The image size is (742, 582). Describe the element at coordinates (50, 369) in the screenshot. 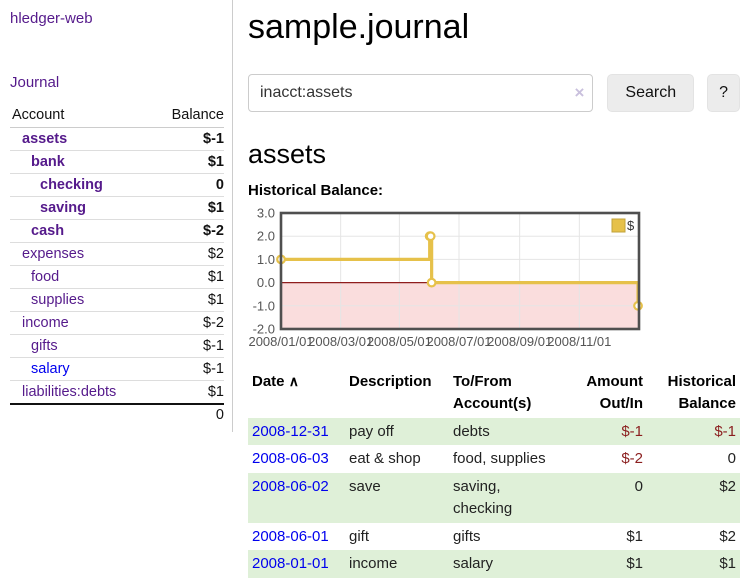

I see `account-link: salary` at that location.